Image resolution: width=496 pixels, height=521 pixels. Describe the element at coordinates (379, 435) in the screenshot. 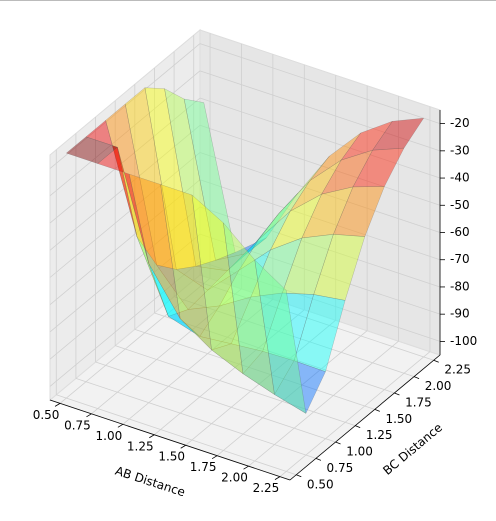

I see `y-tick-label: 1.25` at that location.